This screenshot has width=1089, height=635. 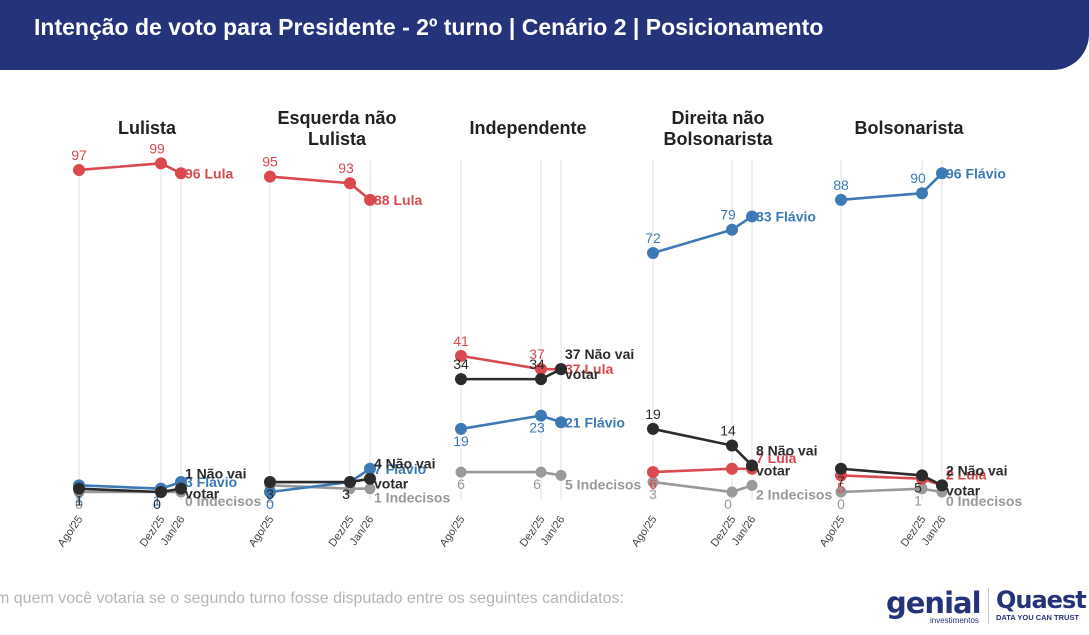 What do you see at coordinates (79, 155) in the screenshot?
I see `panel-1-lula-value-label: 97` at bounding box center [79, 155].